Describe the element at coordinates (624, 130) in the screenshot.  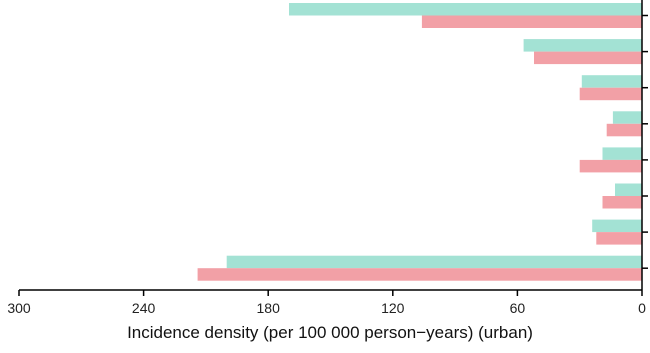
I see `bar-series2-item4` at that location.